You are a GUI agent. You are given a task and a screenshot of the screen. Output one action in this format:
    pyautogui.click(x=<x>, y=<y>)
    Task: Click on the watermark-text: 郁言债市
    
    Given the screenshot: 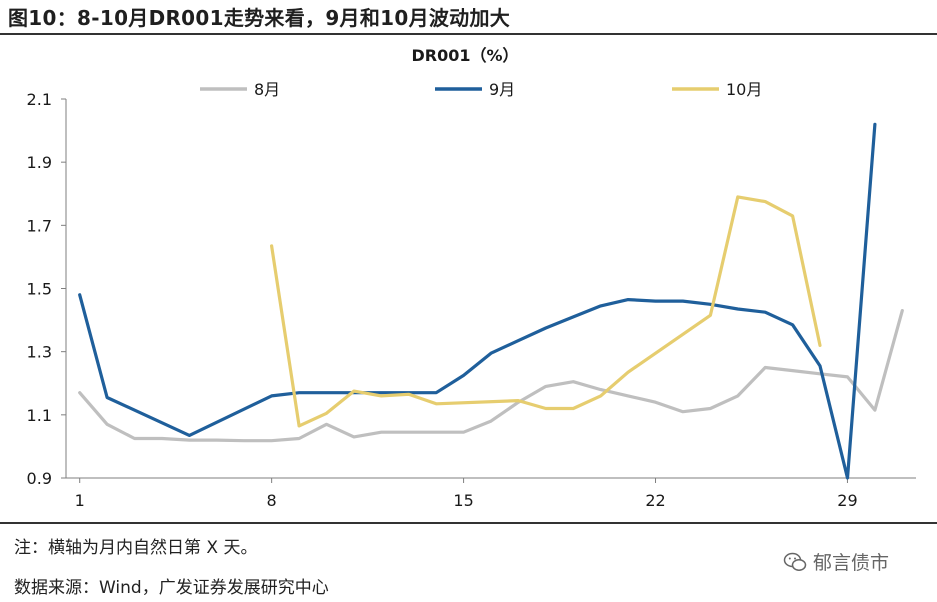 What is the action you would take?
    pyautogui.click(x=851, y=563)
    